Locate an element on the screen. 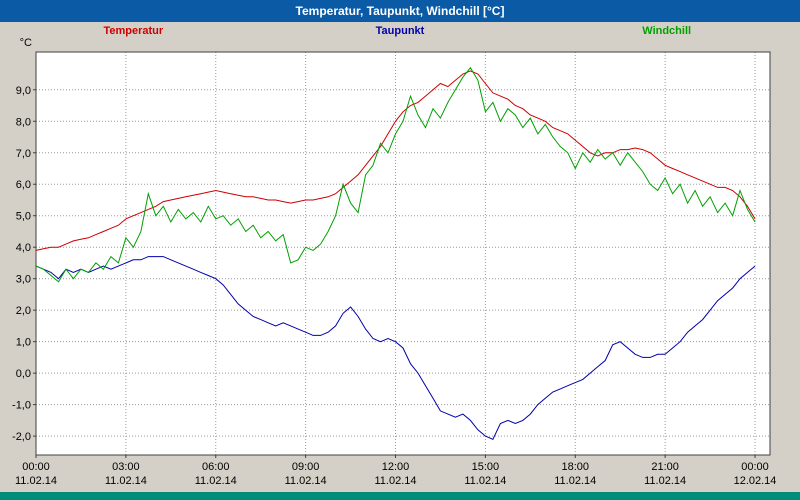 Image resolution: width=800 pixels, height=500 pixels. x-axis-date-label: 12.02.14 is located at coordinates (755, 481).